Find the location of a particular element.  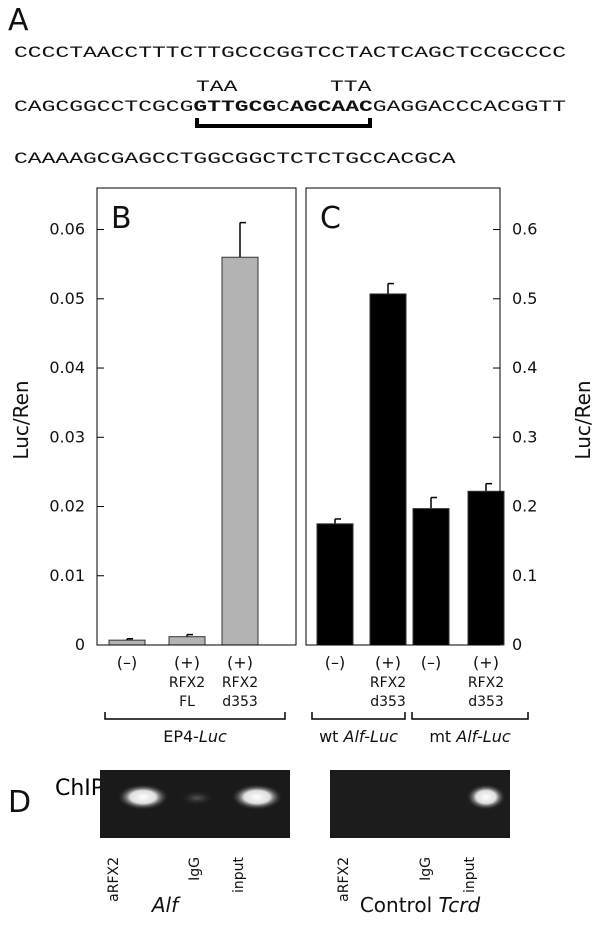

y-tick-label: 0.01 is located at coordinates (67, 575).